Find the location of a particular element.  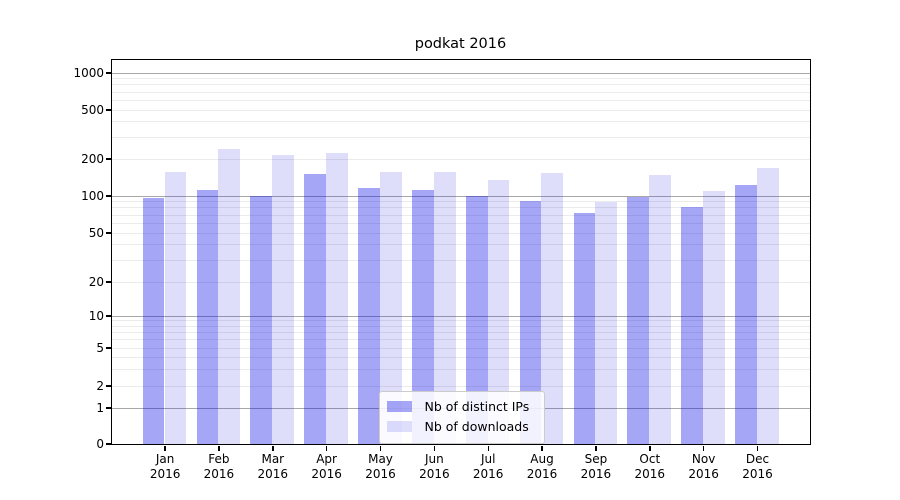

x-axis-month: May is located at coordinates (380, 459).